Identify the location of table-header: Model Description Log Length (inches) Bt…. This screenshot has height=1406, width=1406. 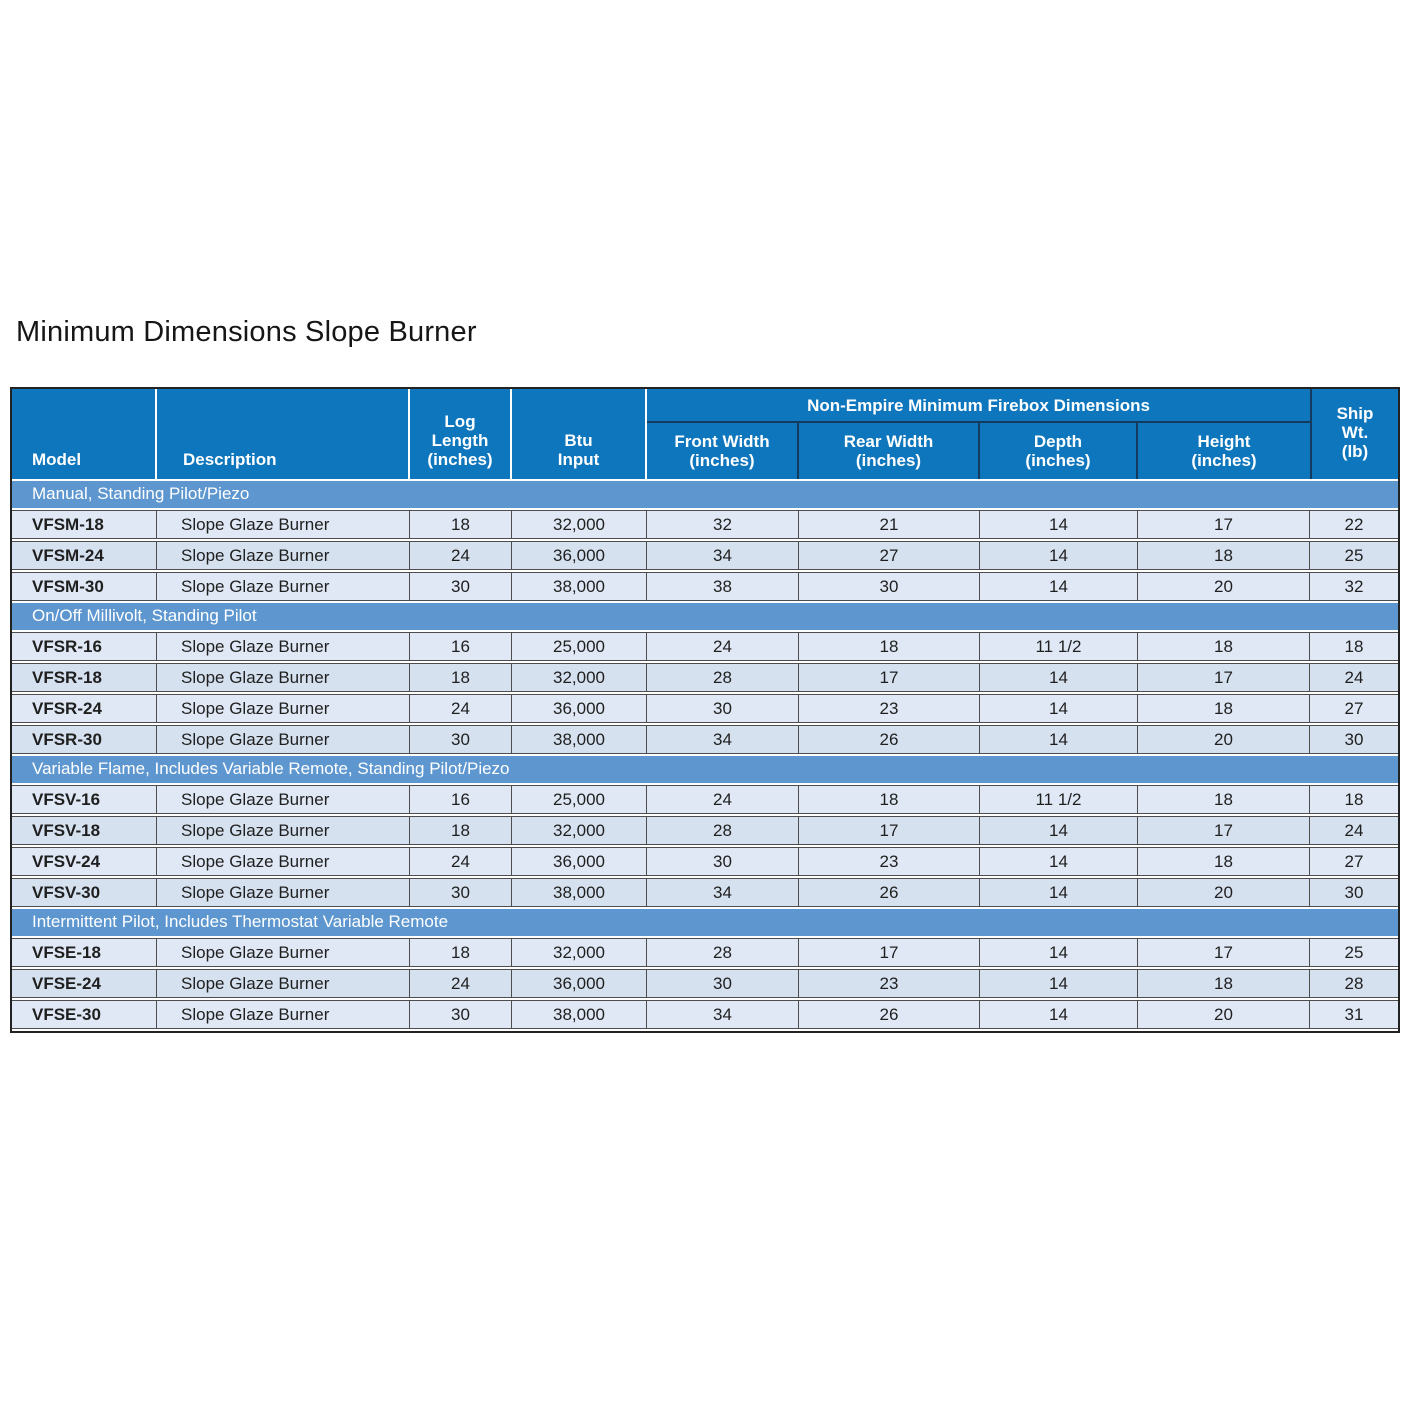
(705, 434).